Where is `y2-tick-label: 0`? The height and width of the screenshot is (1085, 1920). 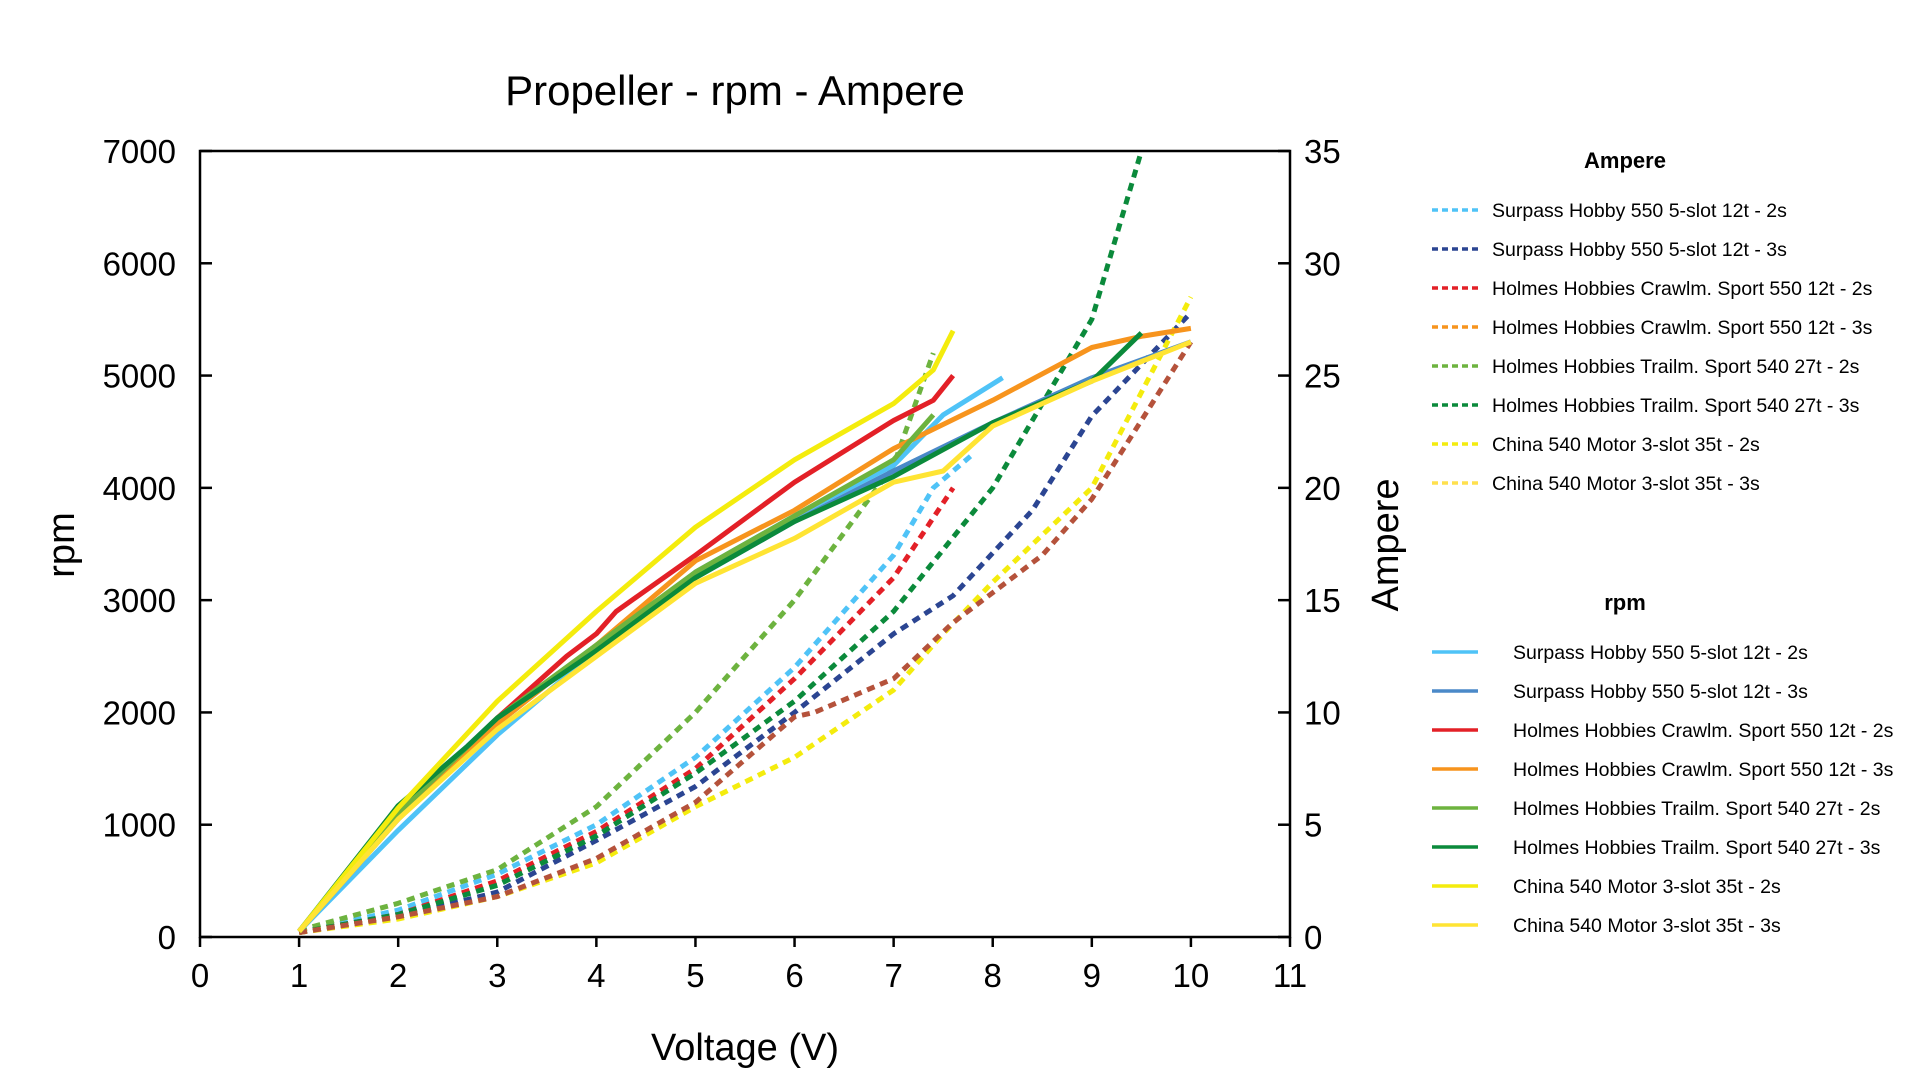 y2-tick-label: 0 is located at coordinates (1313, 937).